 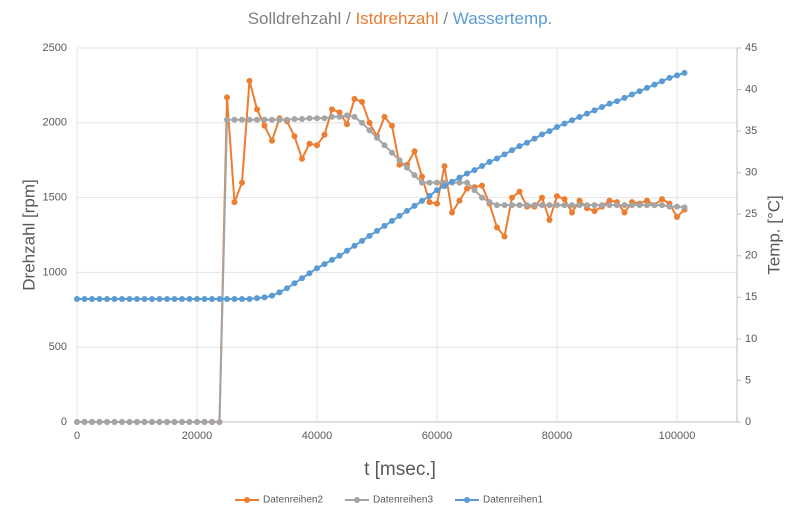 What do you see at coordinates (751, 131) in the screenshot?
I see `y2-tick-label: 35` at bounding box center [751, 131].